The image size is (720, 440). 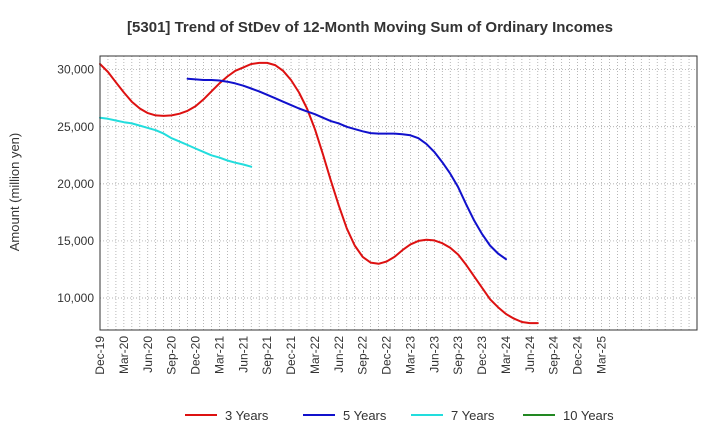 I want to click on x-tick-label: Sep-23, so click(x=458, y=355).